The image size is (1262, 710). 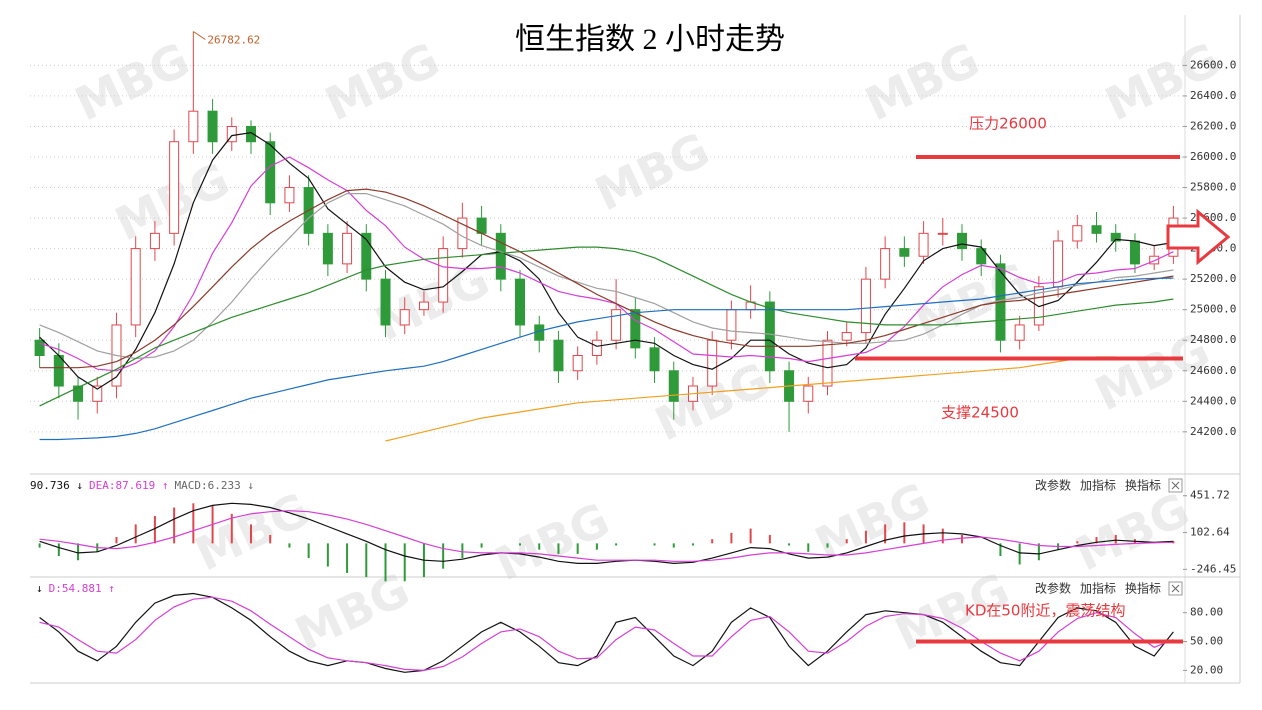 I want to click on y-tick-label: 102.64, so click(x=1210, y=532).